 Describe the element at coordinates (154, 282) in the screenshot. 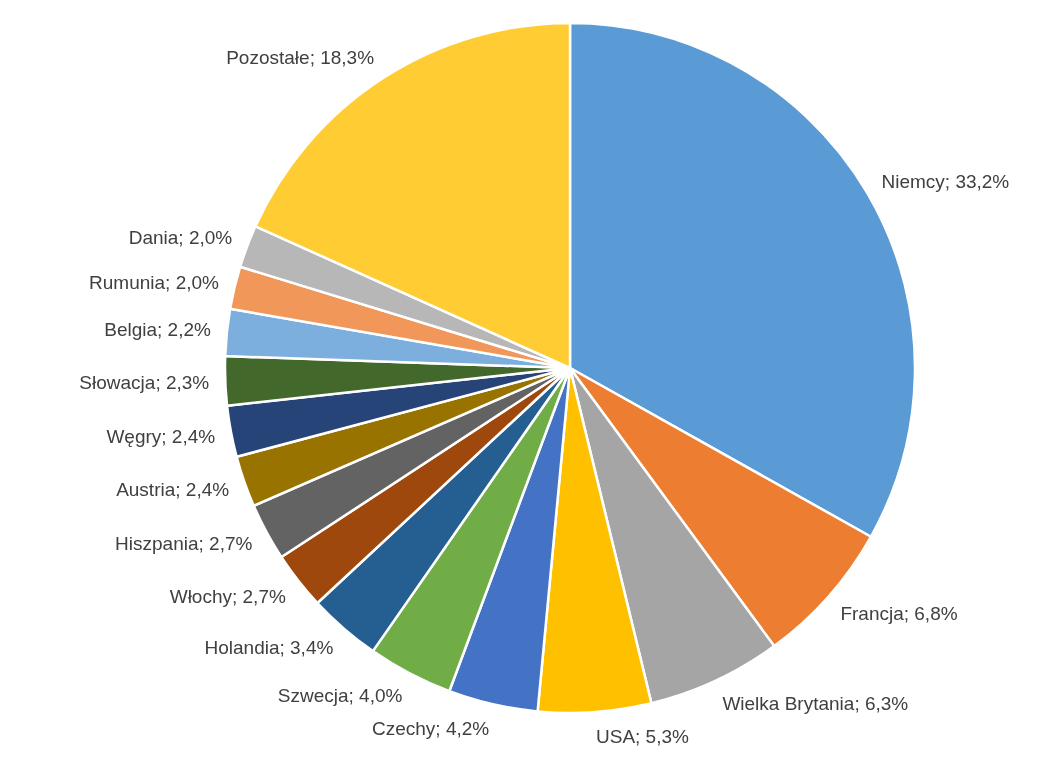

I see `slice-label: Rumunia; 2,0%` at that location.